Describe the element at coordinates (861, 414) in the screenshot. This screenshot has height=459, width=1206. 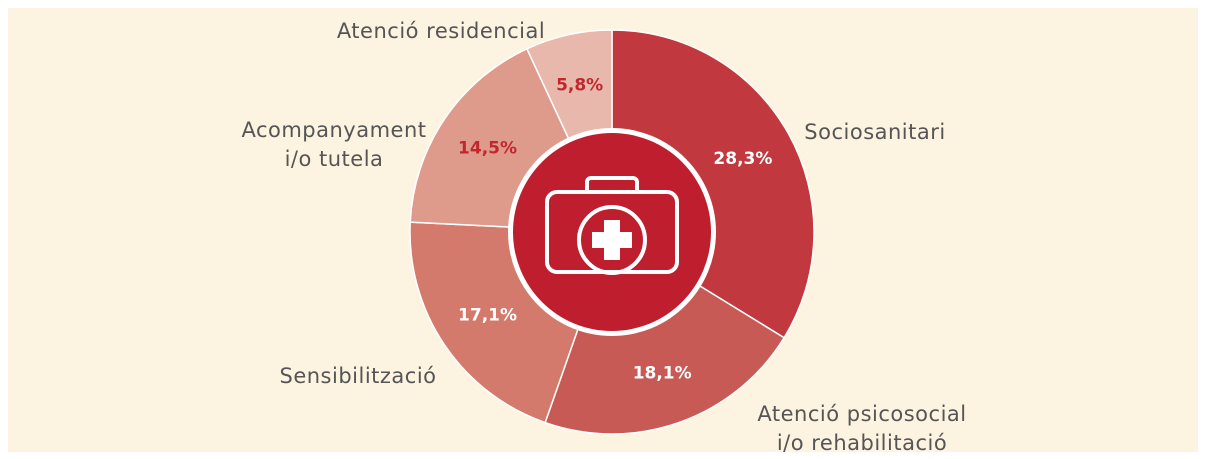
I see `category-label: Atenció psicosocial` at that location.